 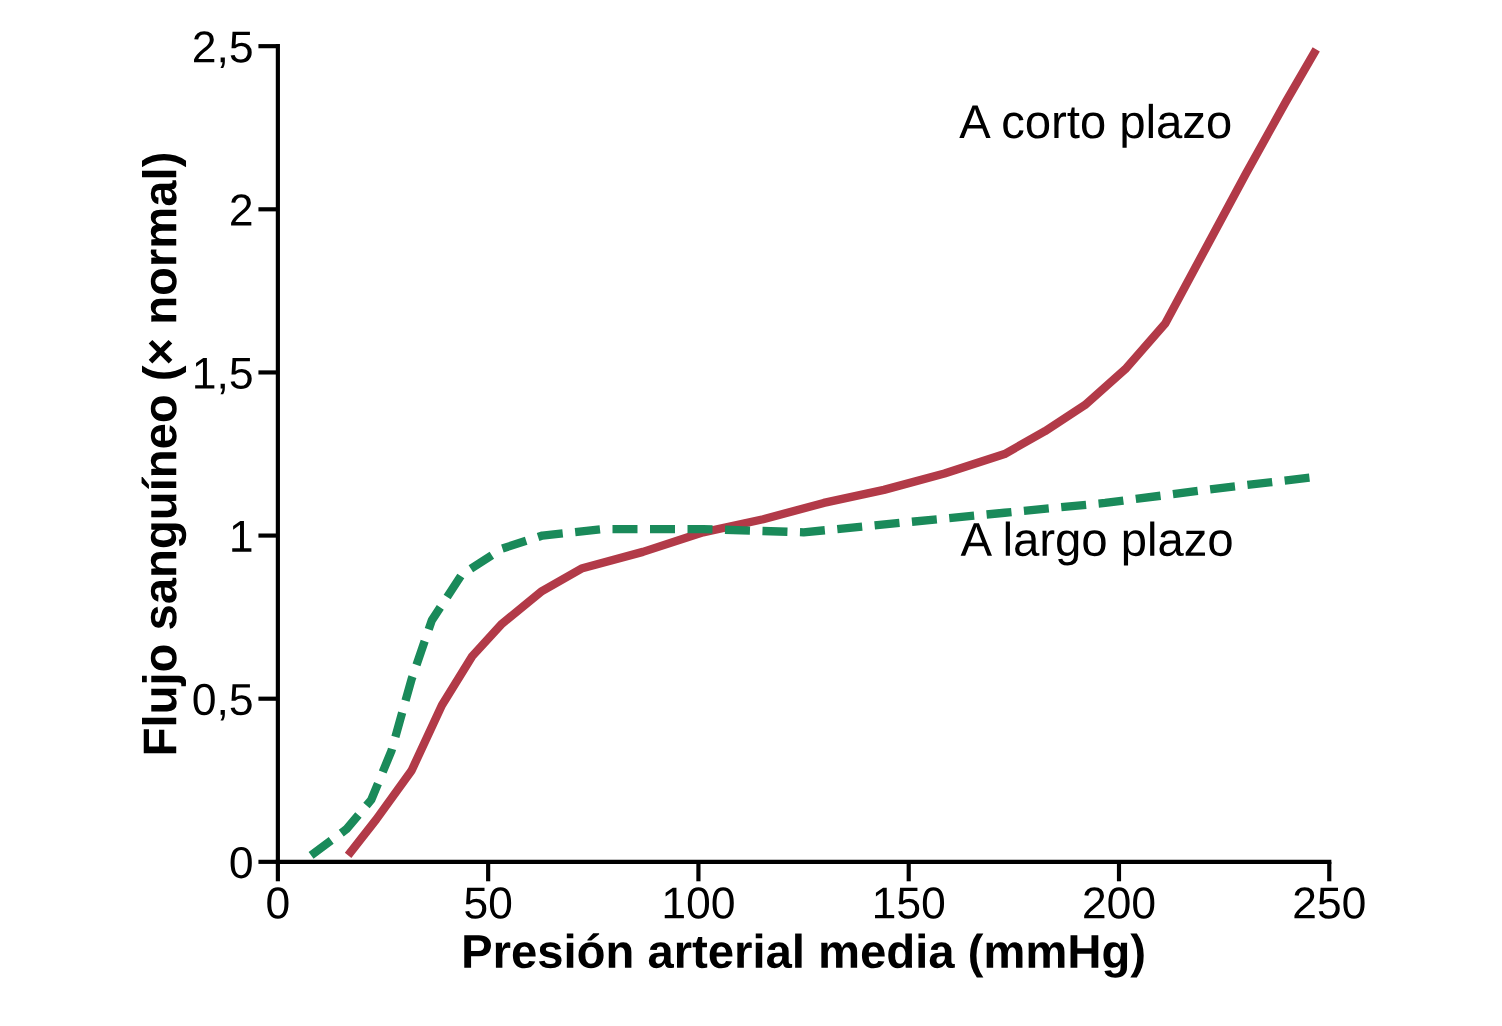 I want to click on x-tick-label: 0, so click(x=278, y=903).